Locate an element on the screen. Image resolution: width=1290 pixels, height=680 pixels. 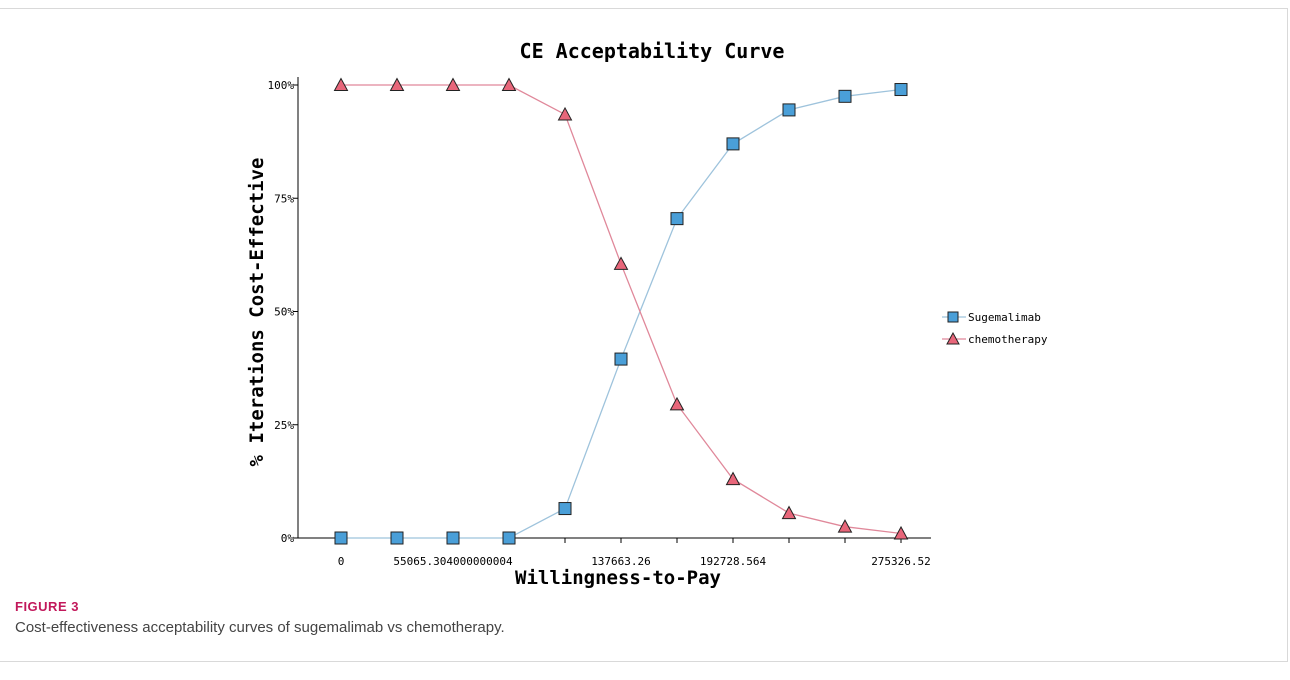
y-tick-label: 25% is located at coordinates (284, 425).